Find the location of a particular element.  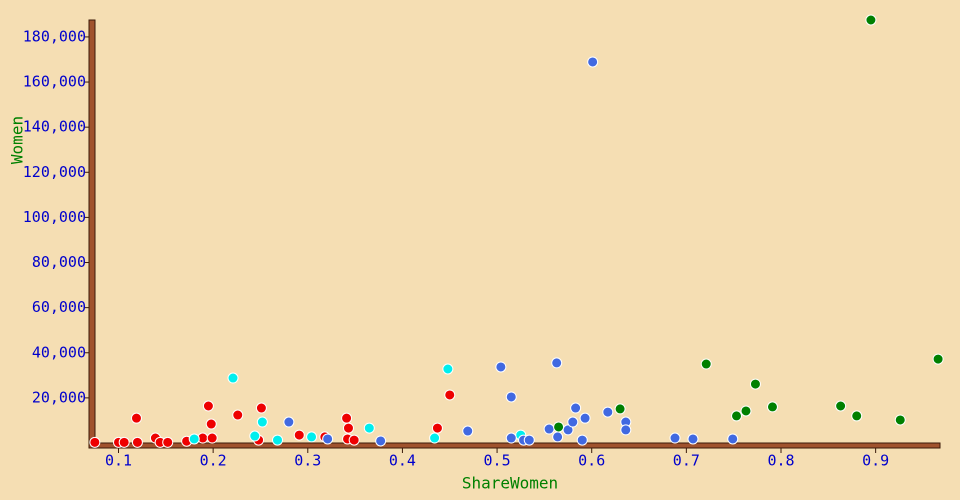

y-axis-title: Women is located at coordinates (17, 140).